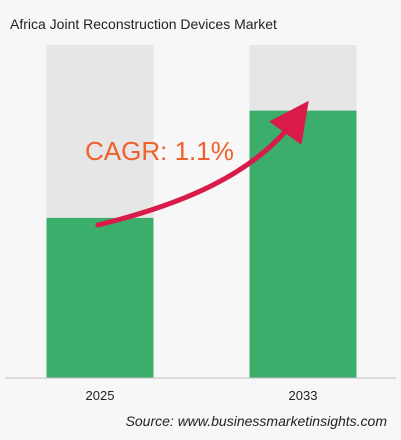 The height and width of the screenshot is (440, 401). What do you see at coordinates (159, 151) in the screenshot?
I see `cagr-label: CAGR: 1.1%` at bounding box center [159, 151].